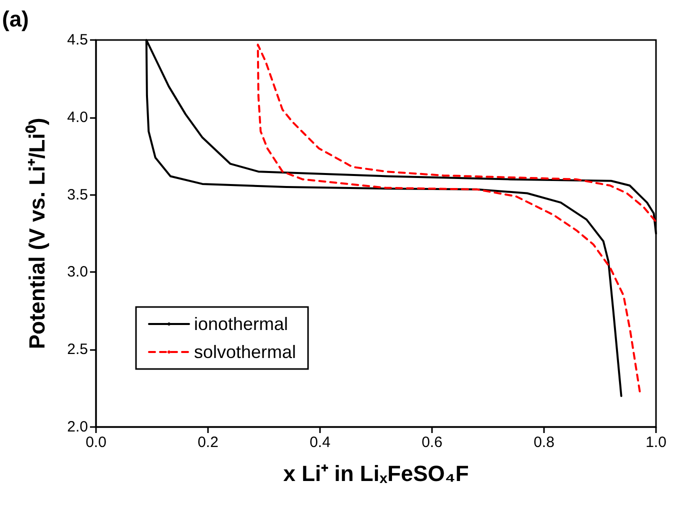 The height and width of the screenshot is (507, 676). What do you see at coordinates (544, 442) in the screenshot?
I see `x-tick-label: 0.8` at bounding box center [544, 442].